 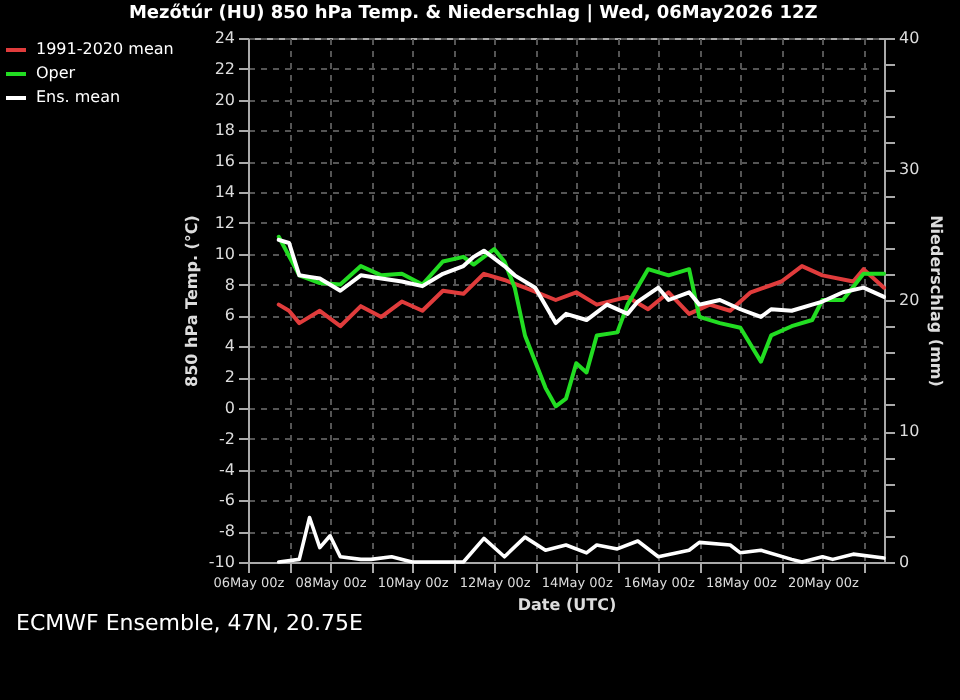 I want to click on y-tick-label: -4, so click(x=227, y=469).